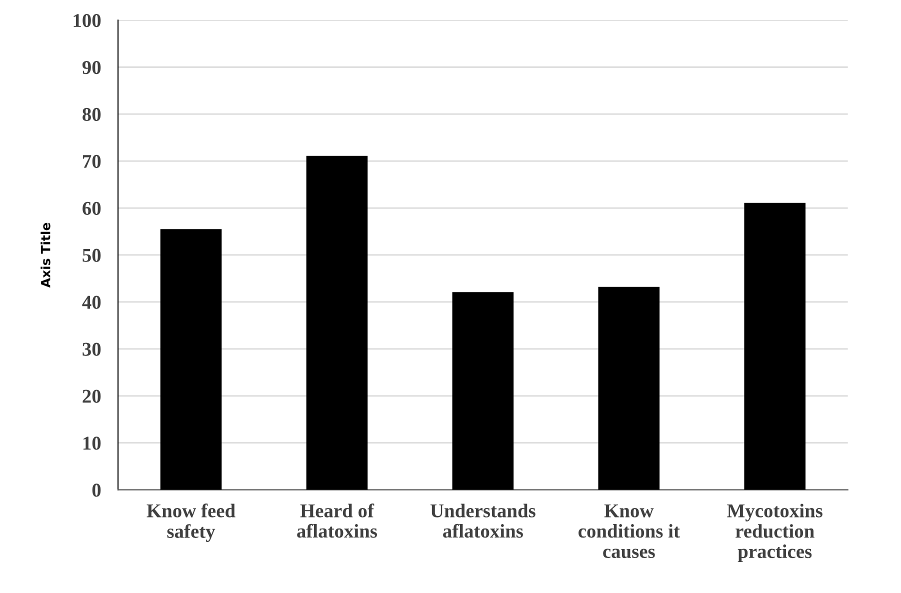 The height and width of the screenshot is (593, 901). What do you see at coordinates (91, 115) in the screenshot?
I see `y-tick-label: 80` at bounding box center [91, 115].